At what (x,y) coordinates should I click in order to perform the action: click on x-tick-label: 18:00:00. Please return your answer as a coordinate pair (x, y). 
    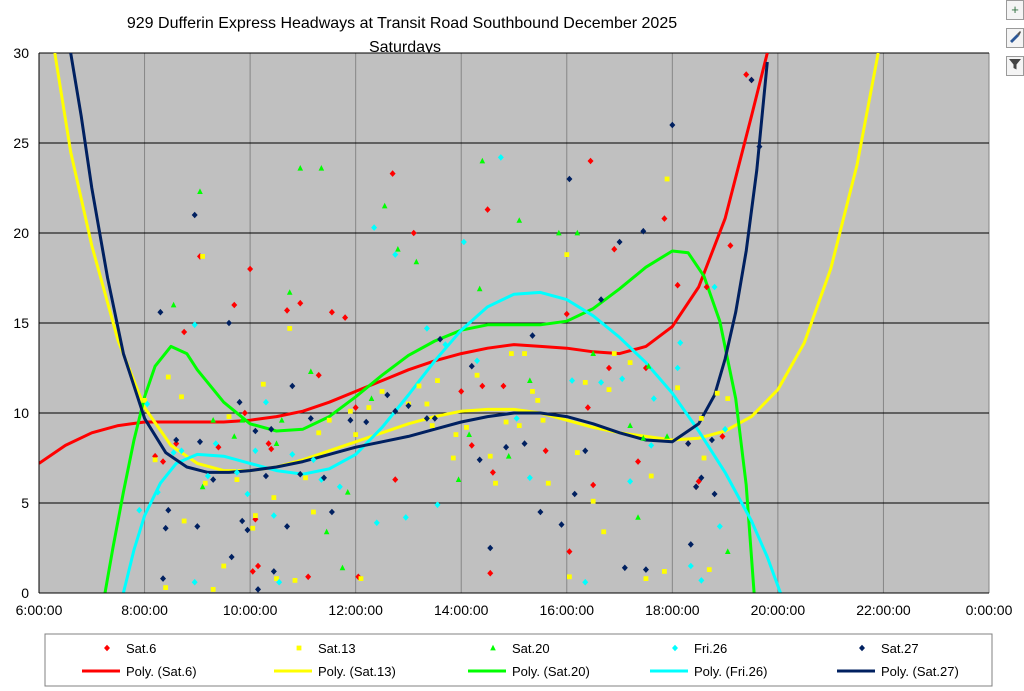
    Looking at the image, I should click on (672, 610).